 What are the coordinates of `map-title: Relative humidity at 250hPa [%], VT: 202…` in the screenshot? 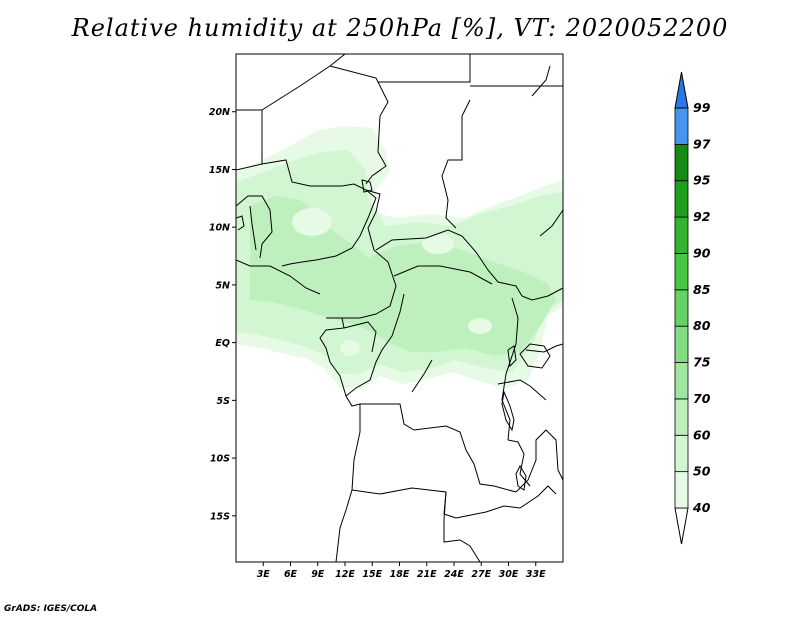 It's located at (400, 28).